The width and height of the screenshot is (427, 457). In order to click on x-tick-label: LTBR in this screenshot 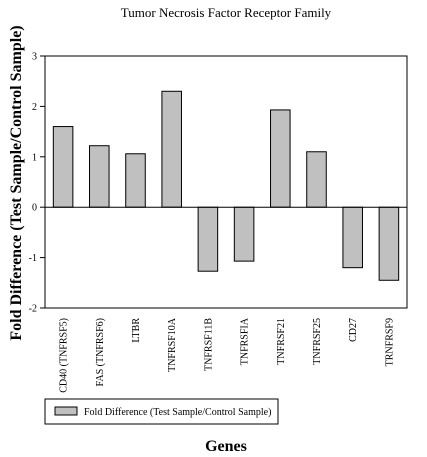, I will do `click(136, 330)`.